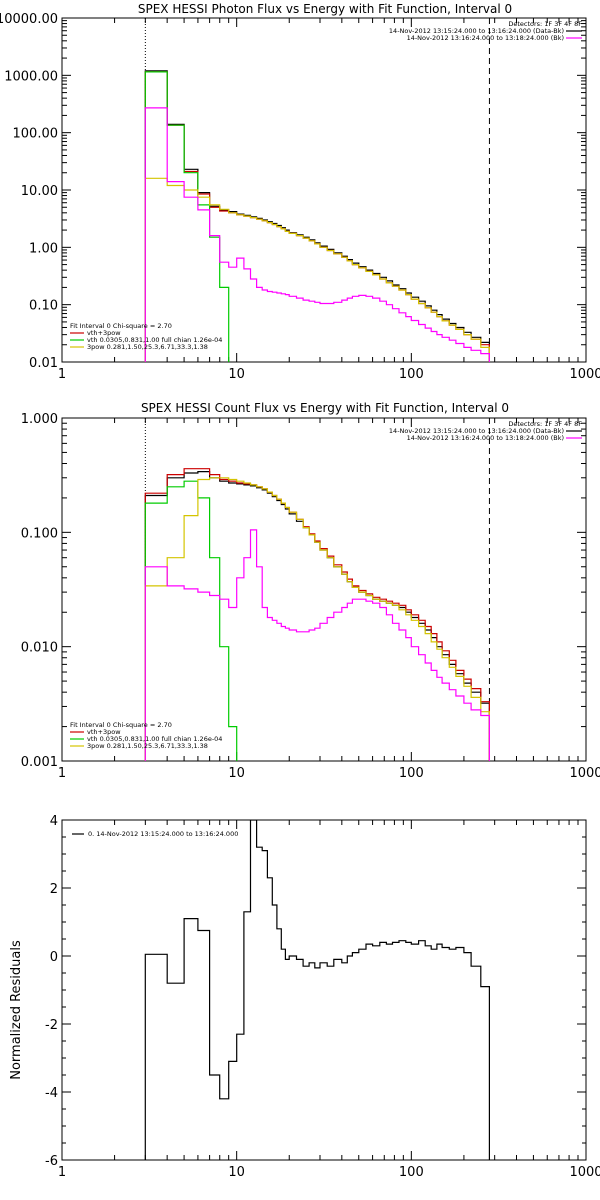  Describe the element at coordinates (51, 1093) in the screenshot. I see `residual-y-tick-label: -4` at that location.